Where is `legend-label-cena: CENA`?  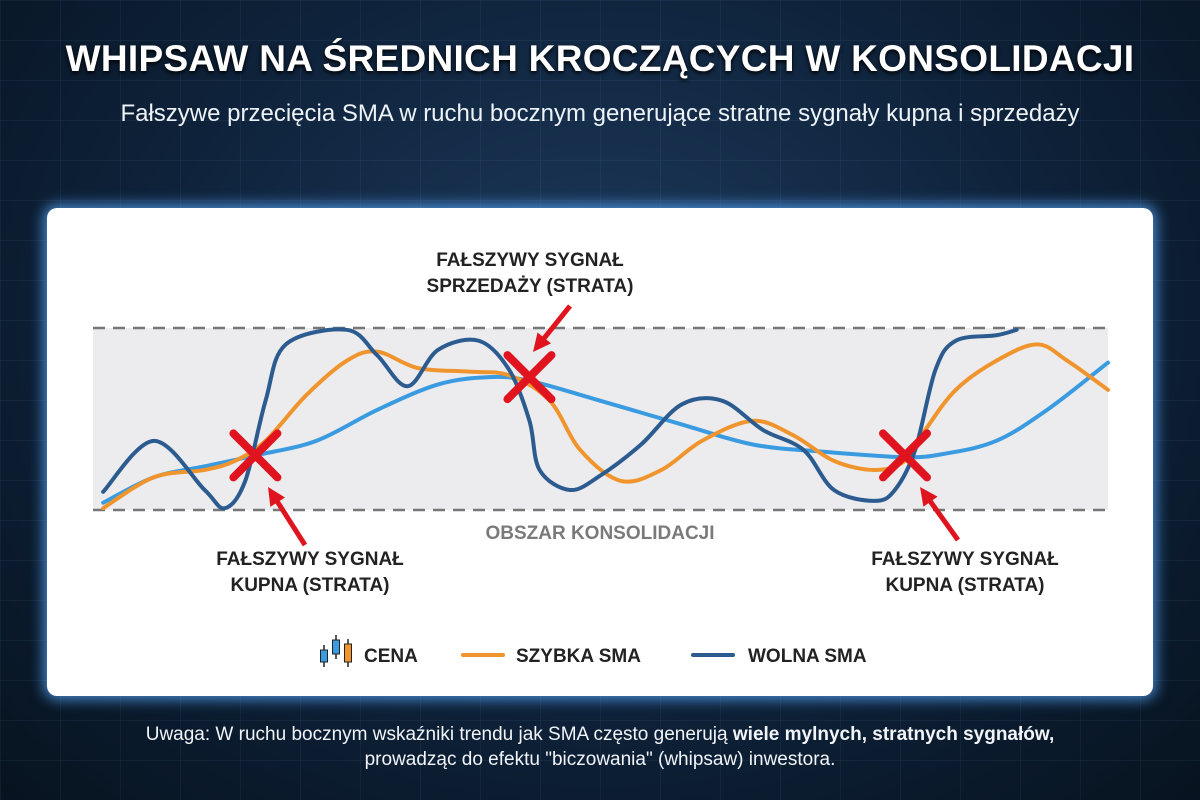
legend-label-cena: CENA is located at coordinates (391, 656).